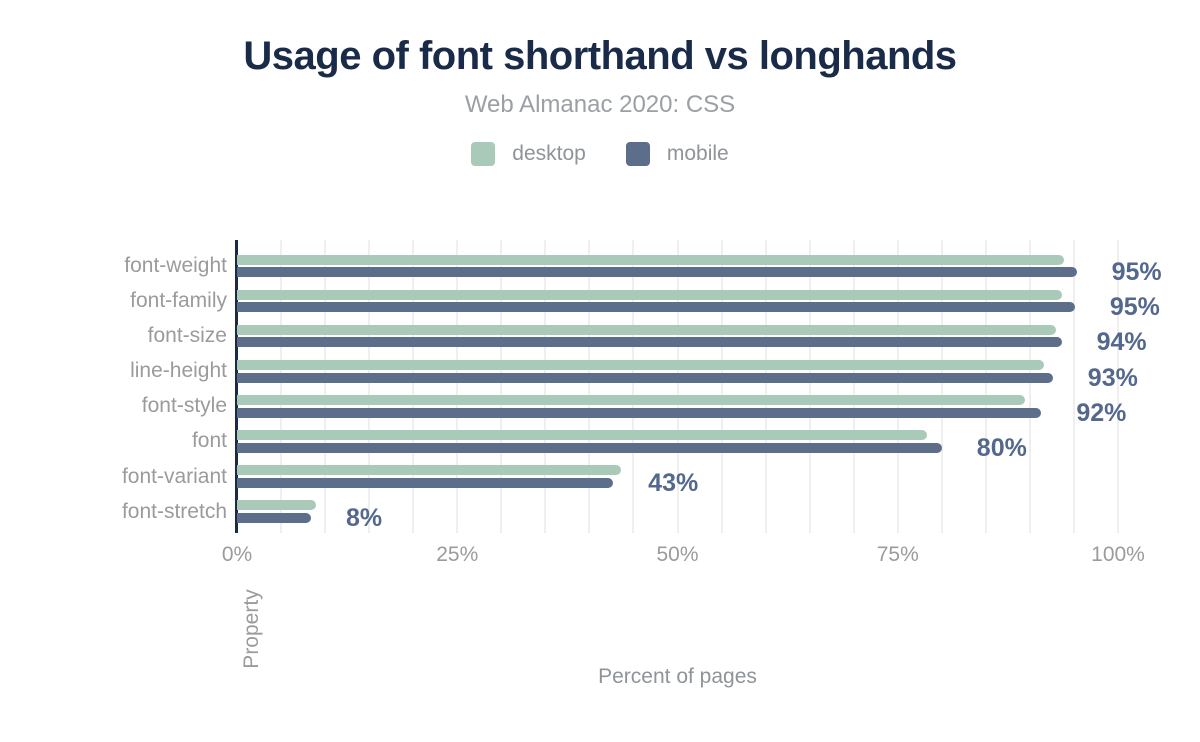  What do you see at coordinates (1121, 342) in the screenshot?
I see `value-label: 94%` at bounding box center [1121, 342].